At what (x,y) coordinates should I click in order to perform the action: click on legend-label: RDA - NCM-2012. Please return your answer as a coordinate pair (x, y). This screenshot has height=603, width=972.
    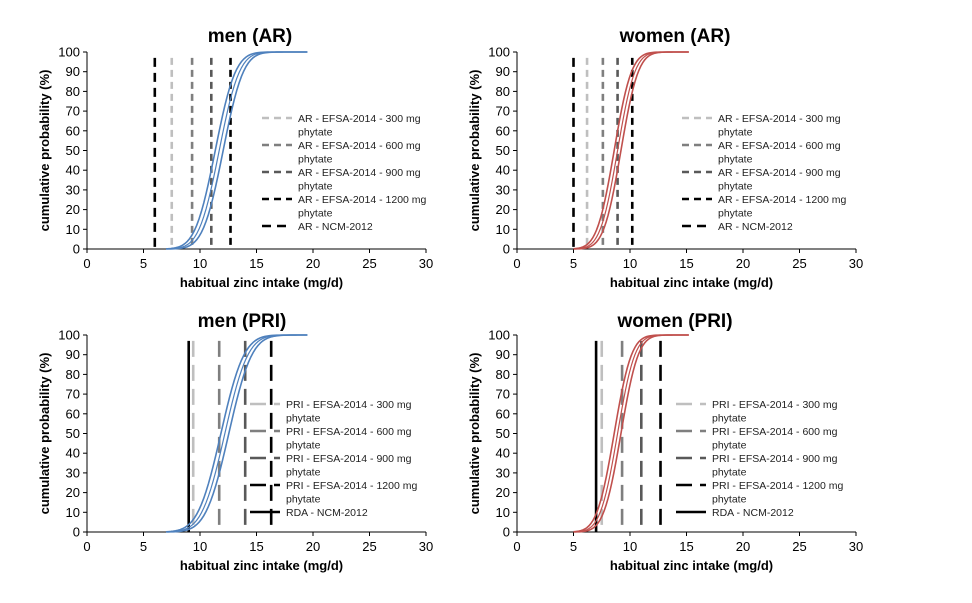
    Looking at the image, I should click on (753, 513).